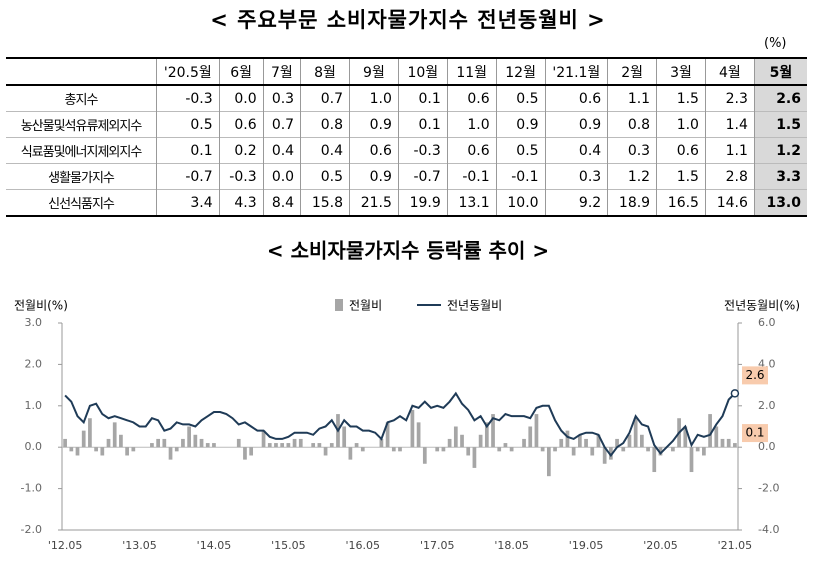 This screenshot has width=816, height=585. I want to click on table-cell: 0.3, so click(632, 150).